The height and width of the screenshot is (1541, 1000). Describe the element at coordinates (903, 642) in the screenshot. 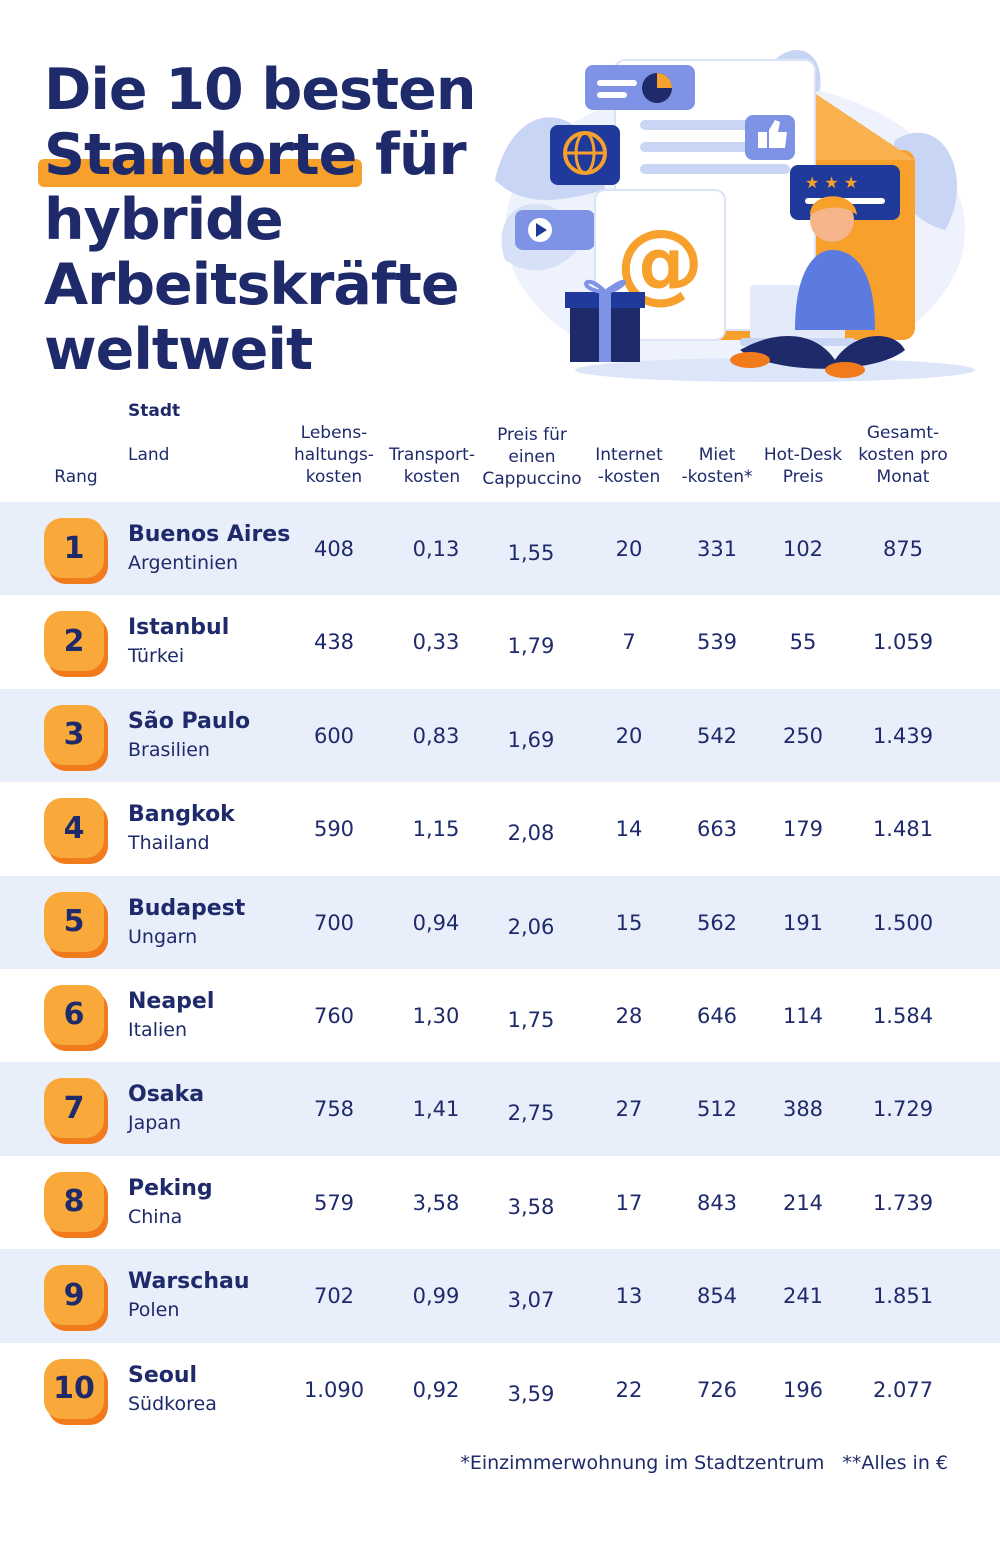

I see `cell-total: 1.059` at that location.